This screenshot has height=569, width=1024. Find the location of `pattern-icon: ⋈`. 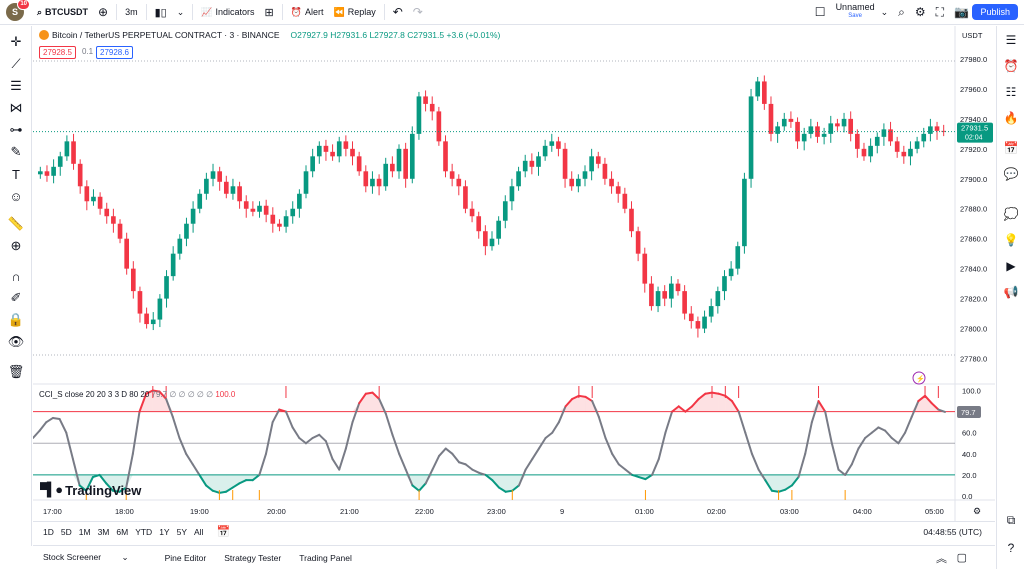

pattern-icon: ⋈ is located at coordinates (16, 107).